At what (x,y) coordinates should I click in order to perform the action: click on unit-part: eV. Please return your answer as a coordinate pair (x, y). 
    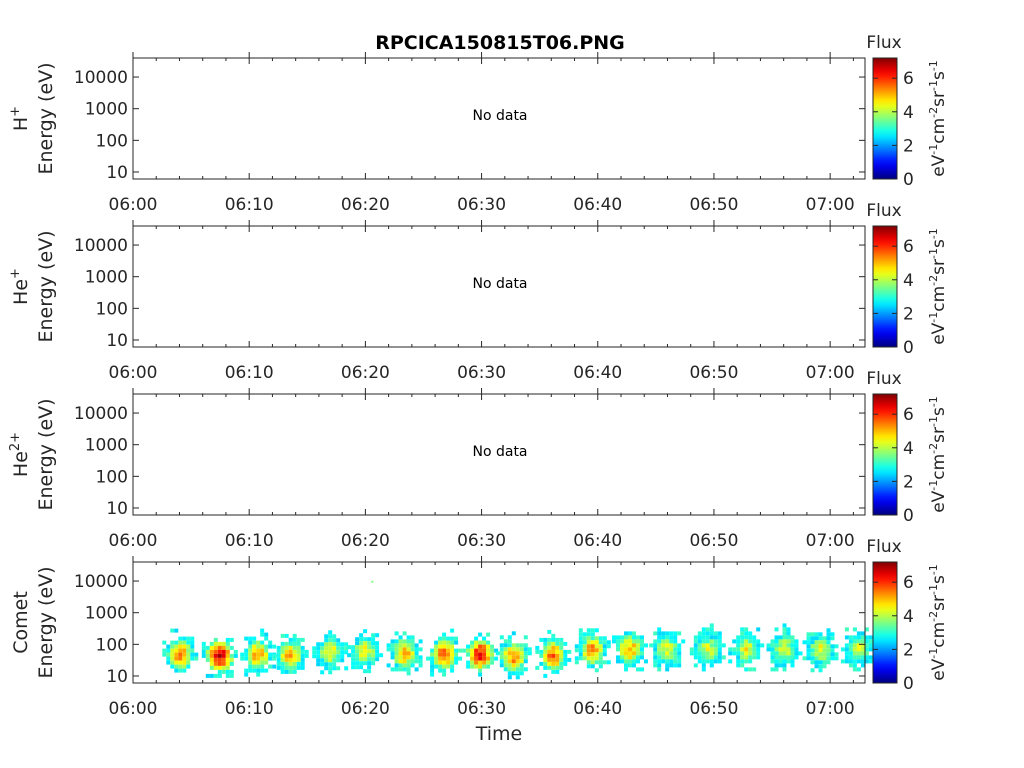
    Looking at the image, I should click on (939, 165).